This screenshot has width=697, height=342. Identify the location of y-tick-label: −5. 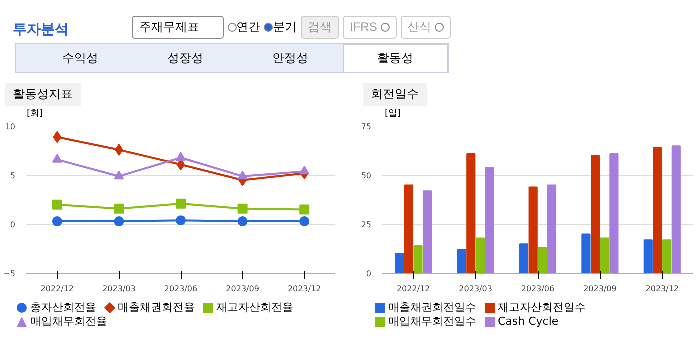
(10, 274).